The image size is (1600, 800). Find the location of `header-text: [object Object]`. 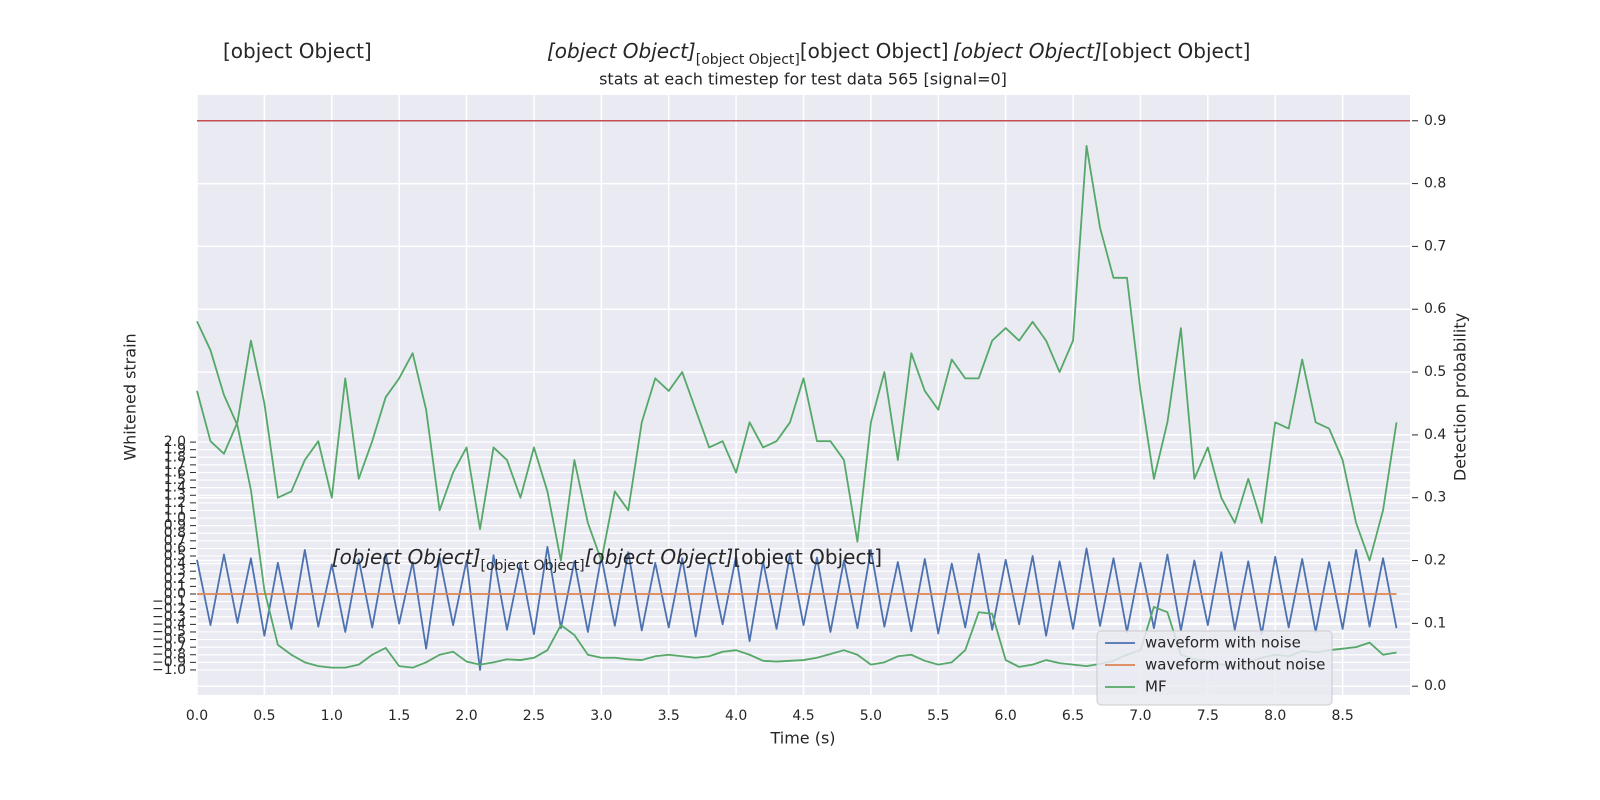

header-text: [object Object] is located at coordinates (297, 51).